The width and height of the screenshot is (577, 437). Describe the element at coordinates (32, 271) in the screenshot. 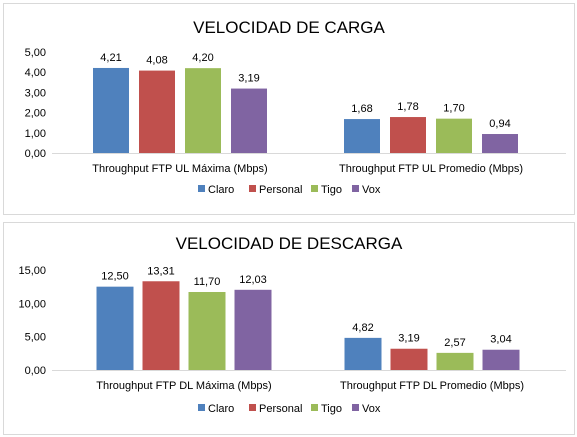

I see `y-tick-label: 15,00` at that location.